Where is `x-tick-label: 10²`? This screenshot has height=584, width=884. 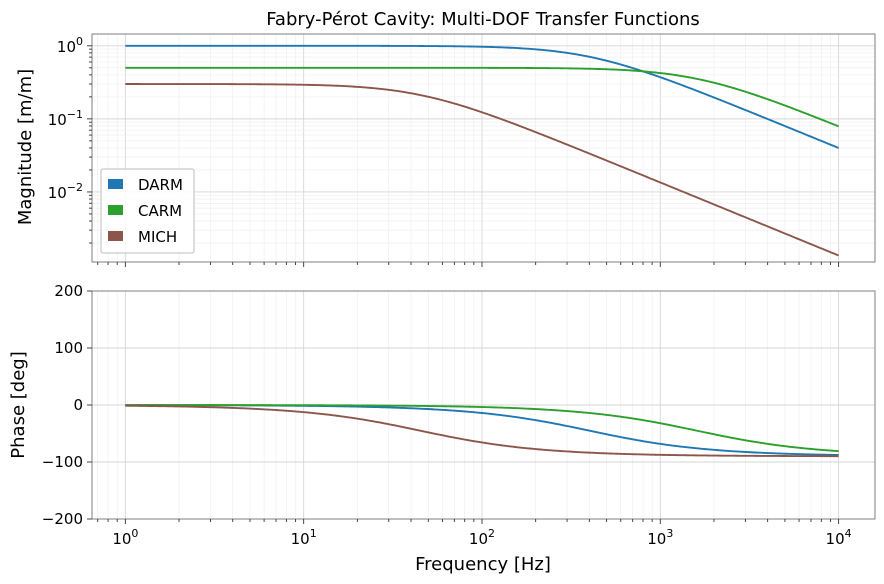 x-tick-label: 10² is located at coordinates (482, 537).